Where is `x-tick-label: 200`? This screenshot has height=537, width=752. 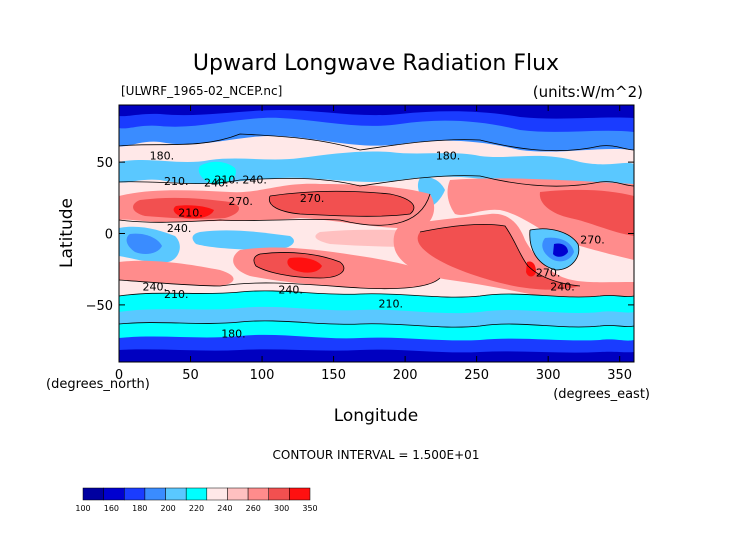
x-tick-label: 200 is located at coordinates (405, 375).